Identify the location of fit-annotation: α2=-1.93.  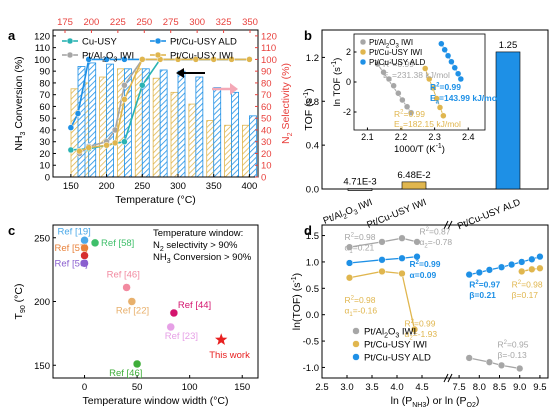
(421, 335).